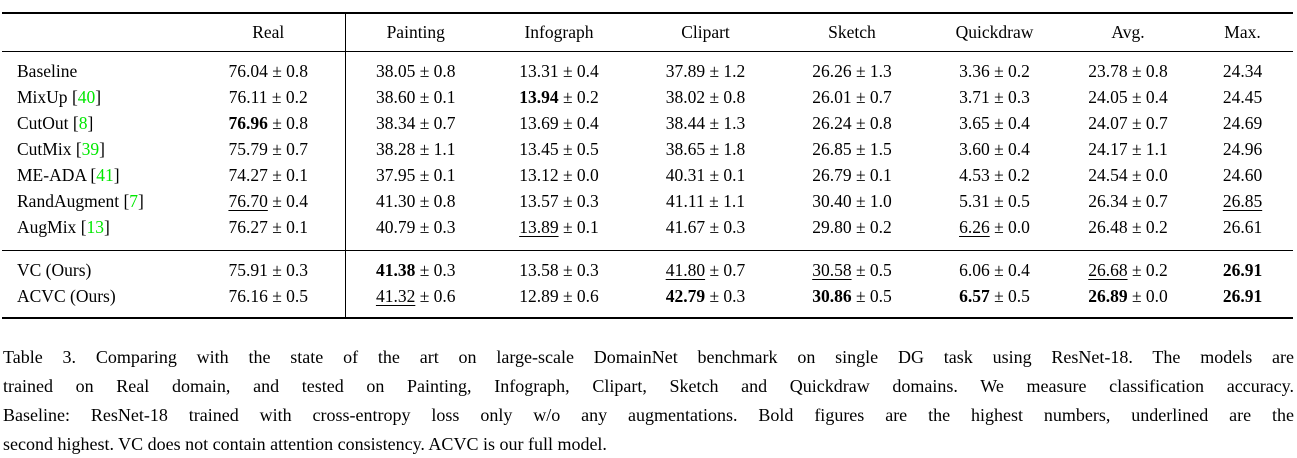 This screenshot has width=1297, height=458. Describe the element at coordinates (832, 226) in the screenshot. I see `mean-value: 29.80` at that location.